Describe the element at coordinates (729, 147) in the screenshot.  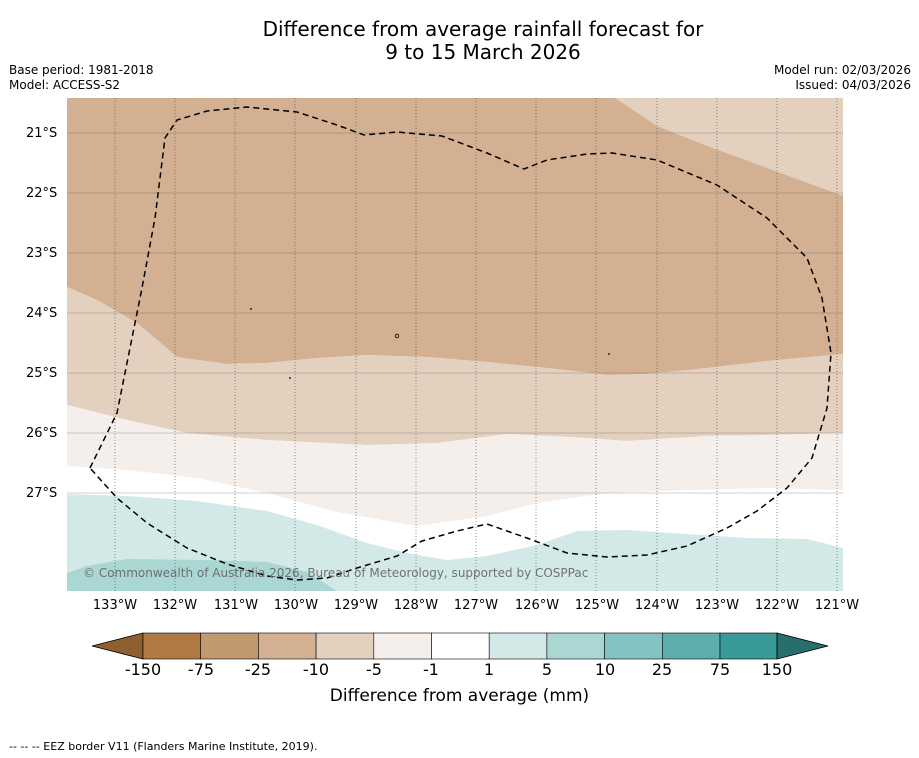
I see `band-dry-light-ne` at that location.